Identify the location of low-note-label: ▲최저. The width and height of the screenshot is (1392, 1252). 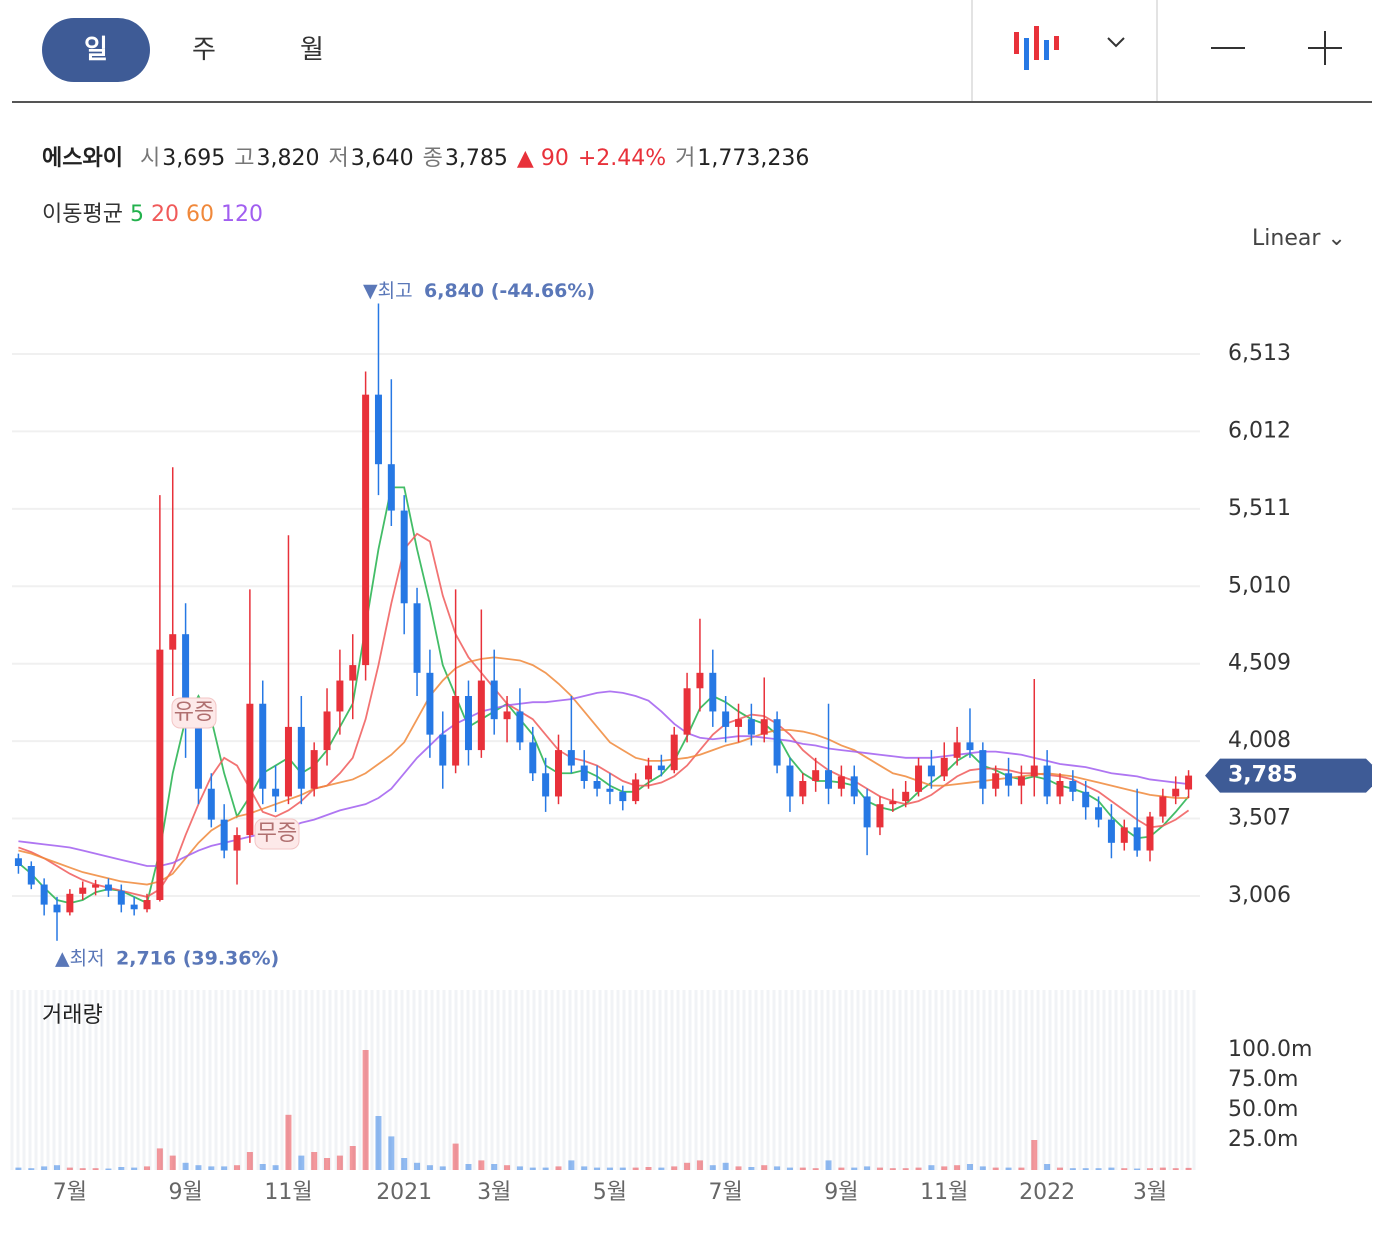
(80, 958).